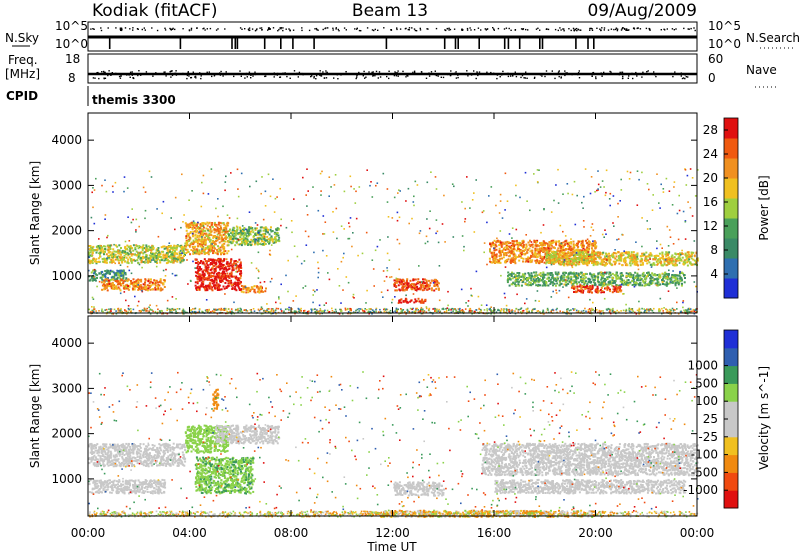 The height and width of the screenshot is (554, 800). Describe the element at coordinates (23, 60) in the screenshot. I see `freq-label: Freq.` at that location.